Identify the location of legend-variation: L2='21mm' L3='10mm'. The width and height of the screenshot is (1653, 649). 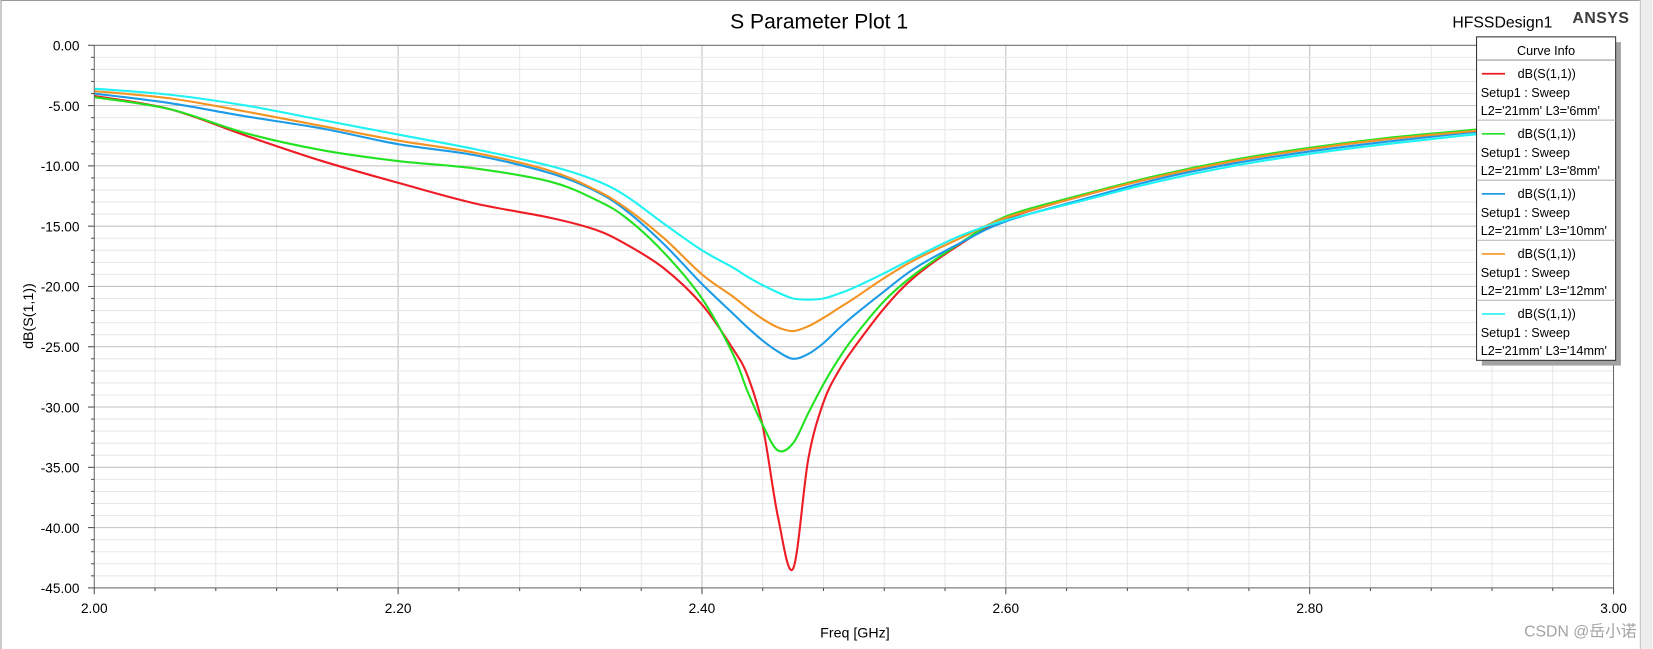
(1544, 231).